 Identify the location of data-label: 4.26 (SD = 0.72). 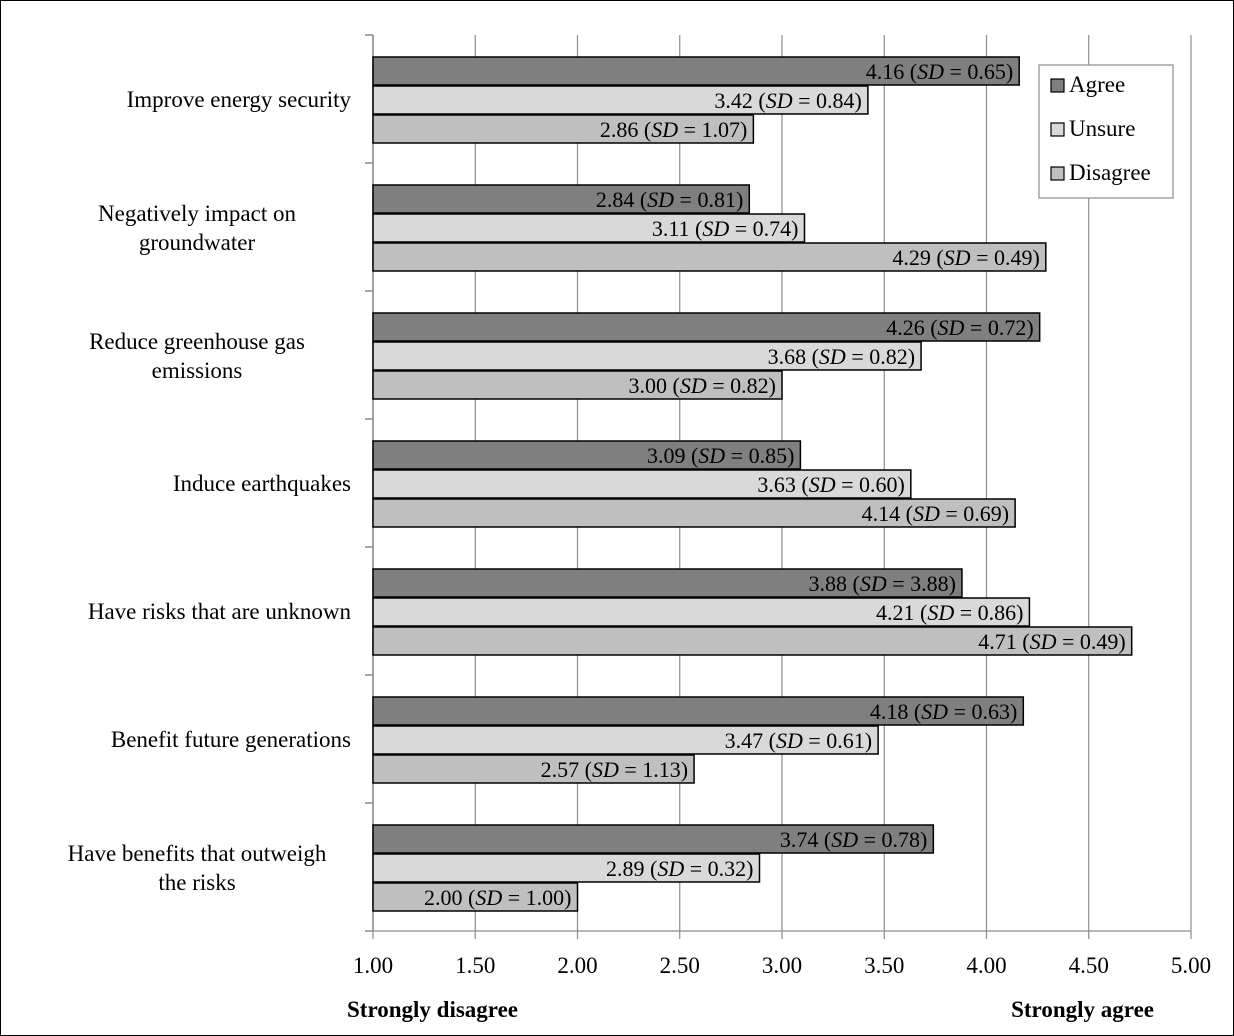
(959, 327).